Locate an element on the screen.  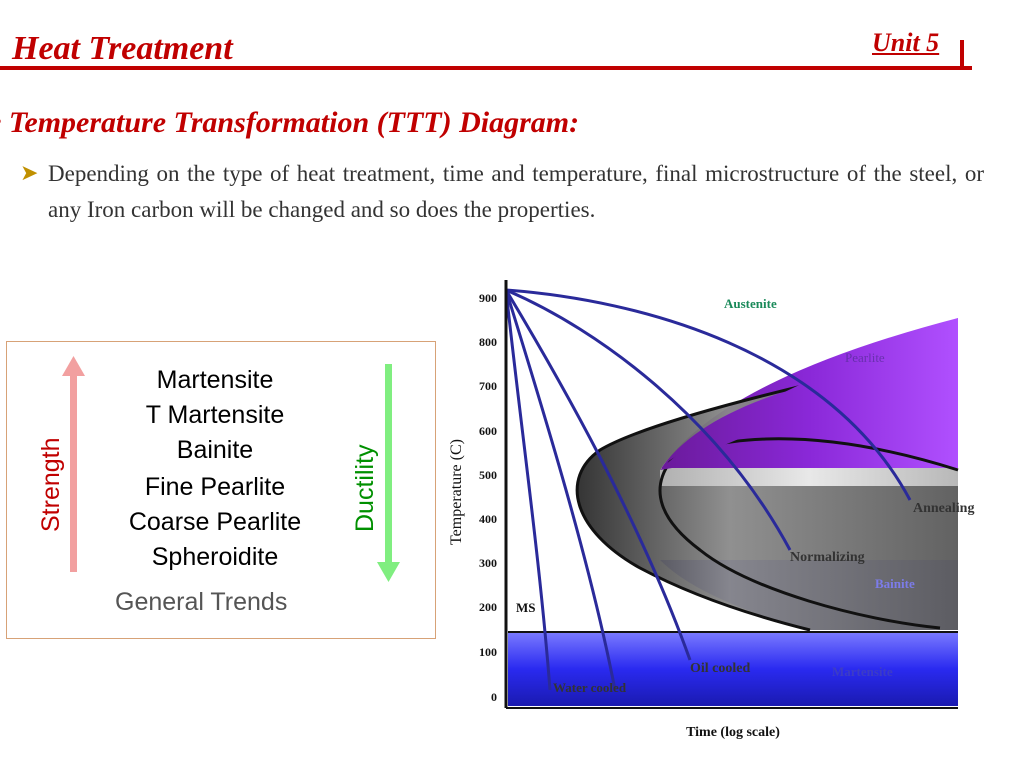
transformation-start-curve is located at coordinates (753, 494).